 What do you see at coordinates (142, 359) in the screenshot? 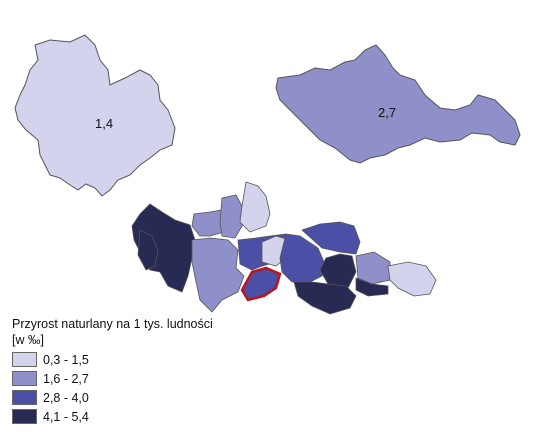
I see `legend-item: 0,3 - 1,5` at bounding box center [142, 359].